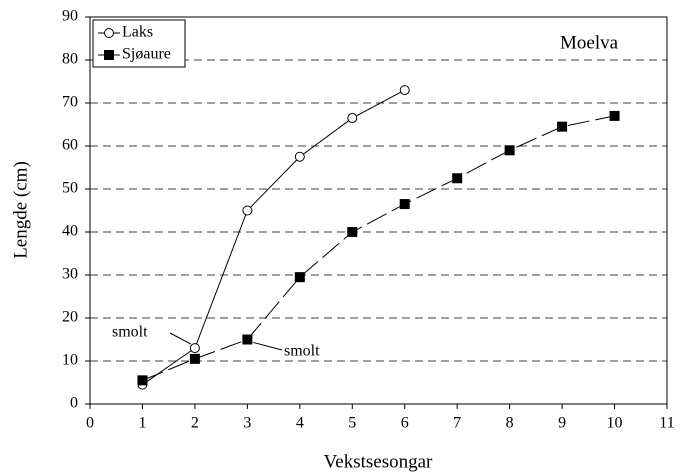  Describe the element at coordinates (146, 54) in the screenshot. I see `legend-label: Sjøaure` at that location.